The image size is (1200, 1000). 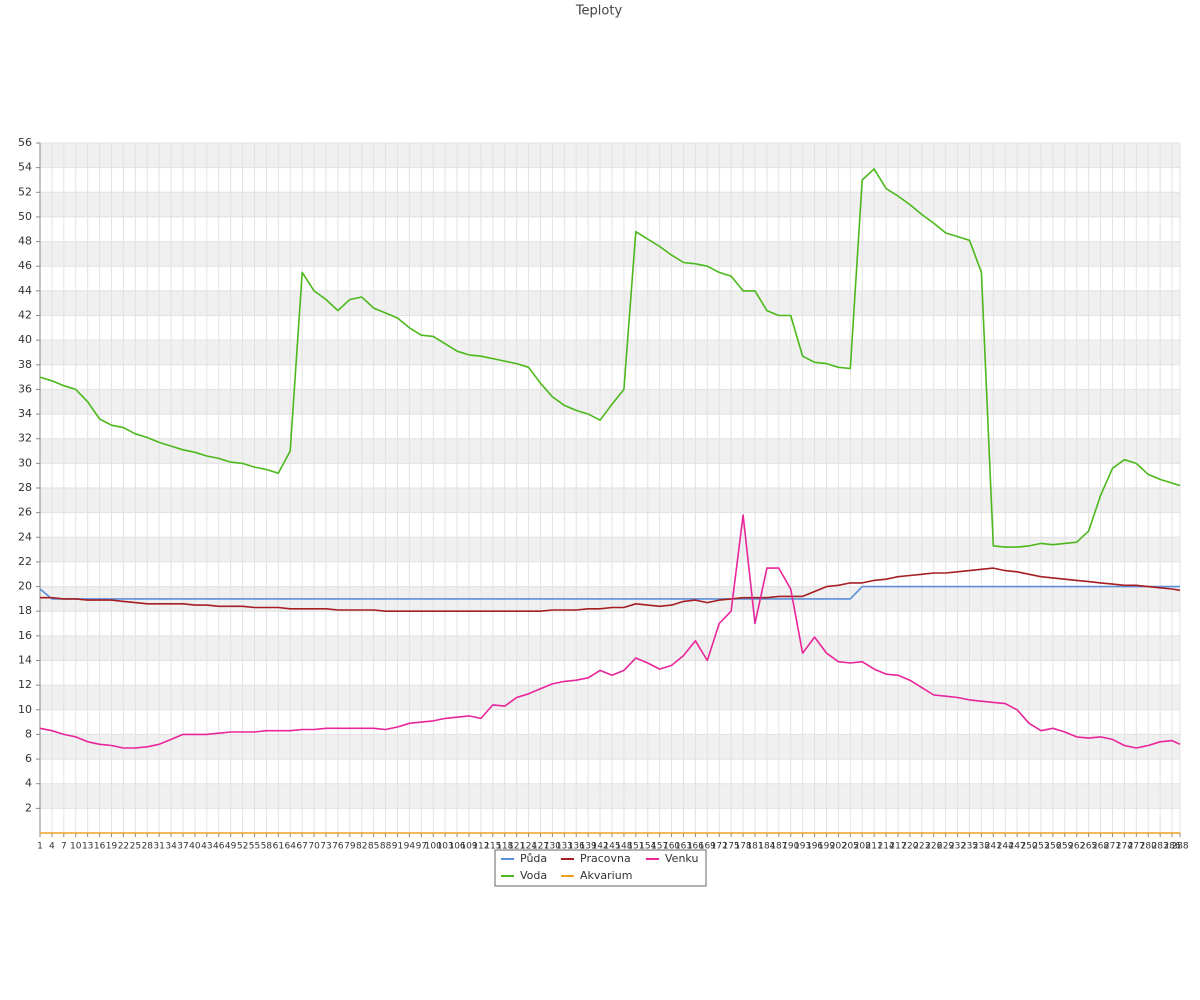 I want to click on legend-label: Půda, so click(x=533, y=858).